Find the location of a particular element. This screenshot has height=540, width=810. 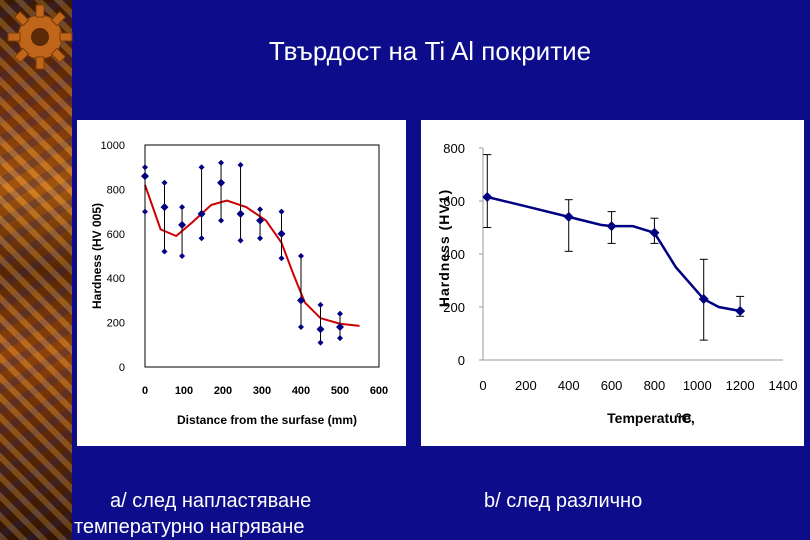

fit-curve is located at coordinates (252, 255).